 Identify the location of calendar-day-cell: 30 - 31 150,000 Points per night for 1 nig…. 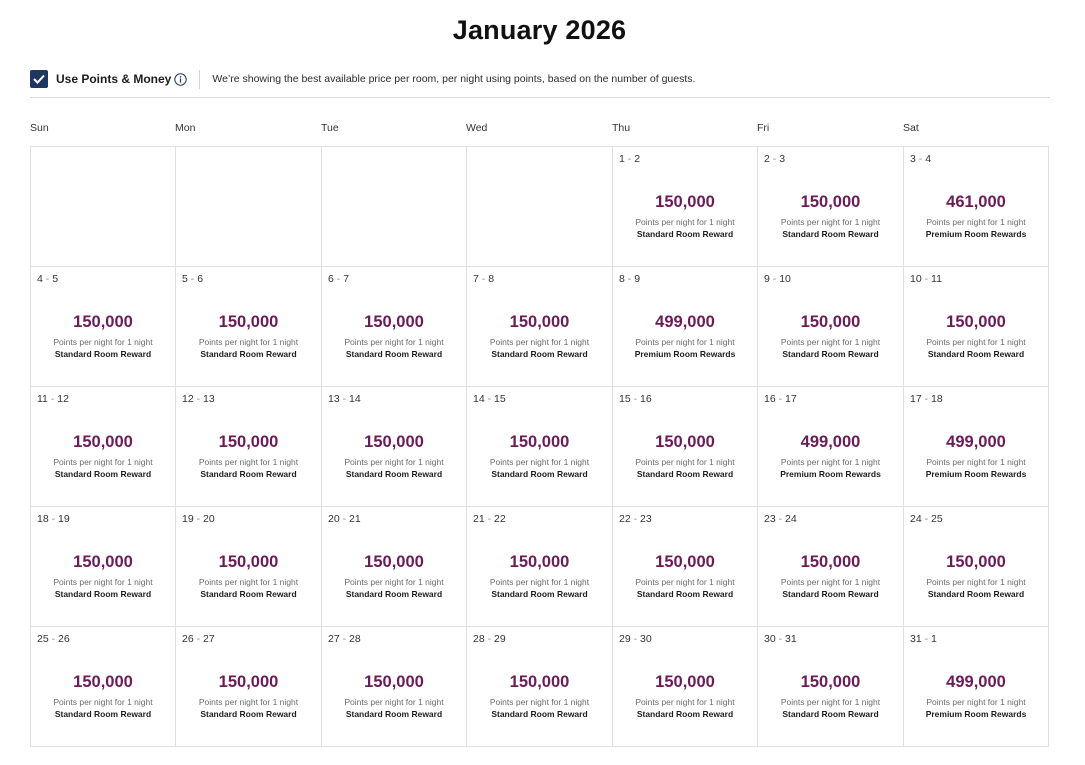
(831, 687).